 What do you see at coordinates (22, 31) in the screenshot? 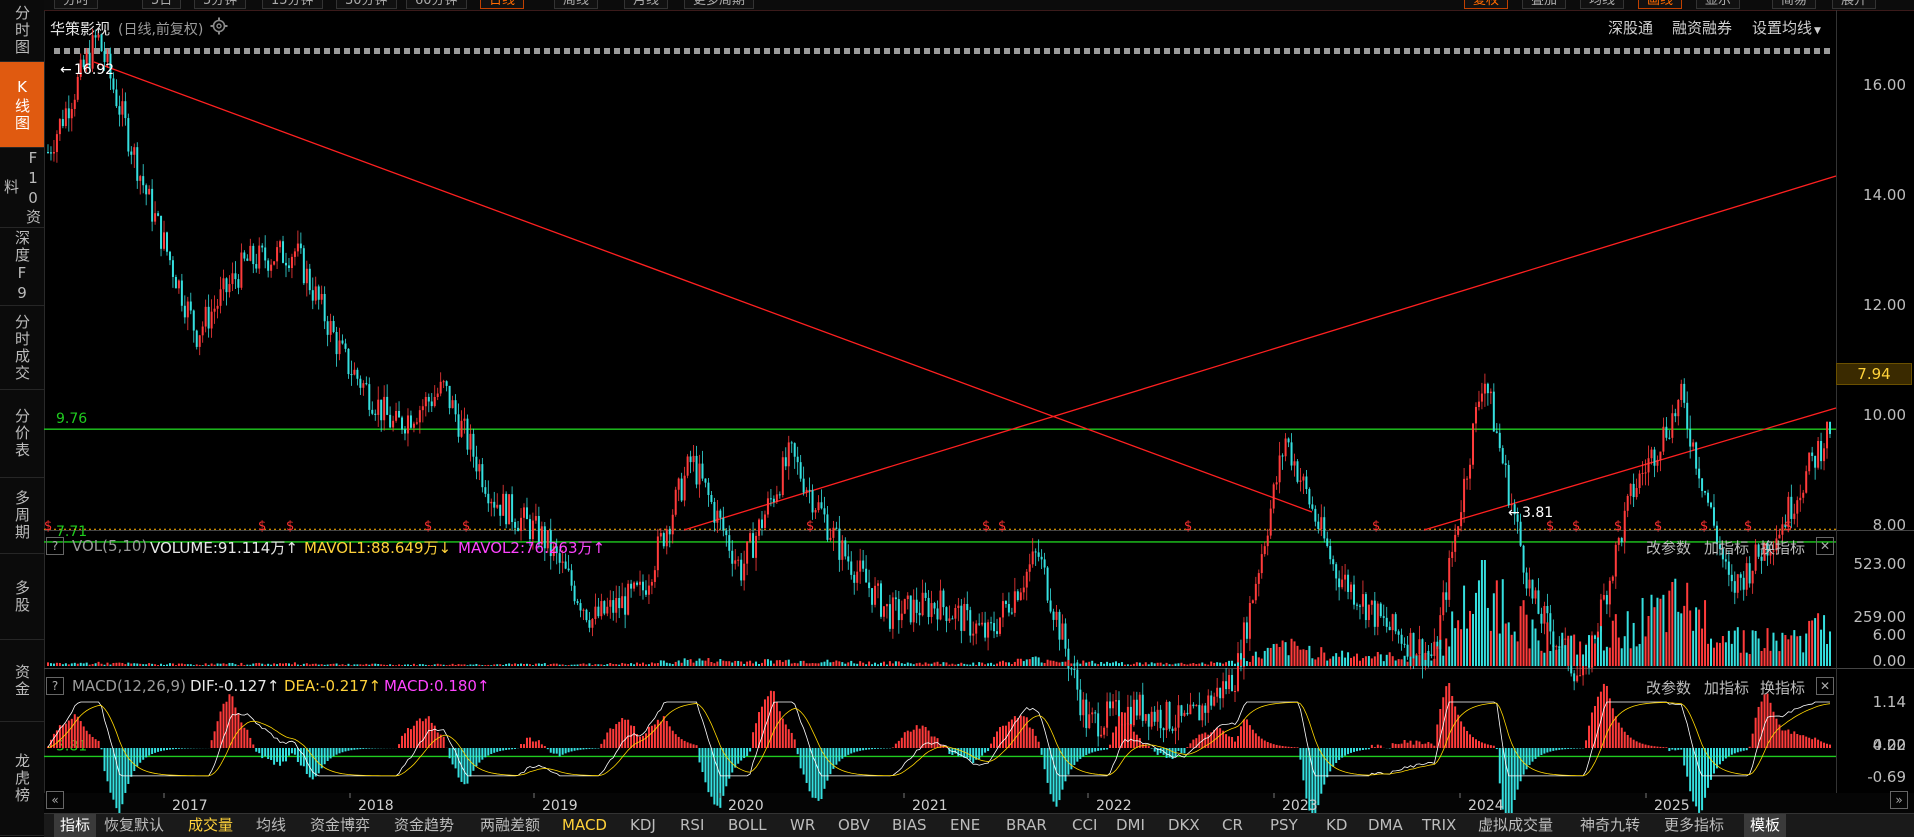
I see `nav-item-0: 分时图` at bounding box center [22, 31].